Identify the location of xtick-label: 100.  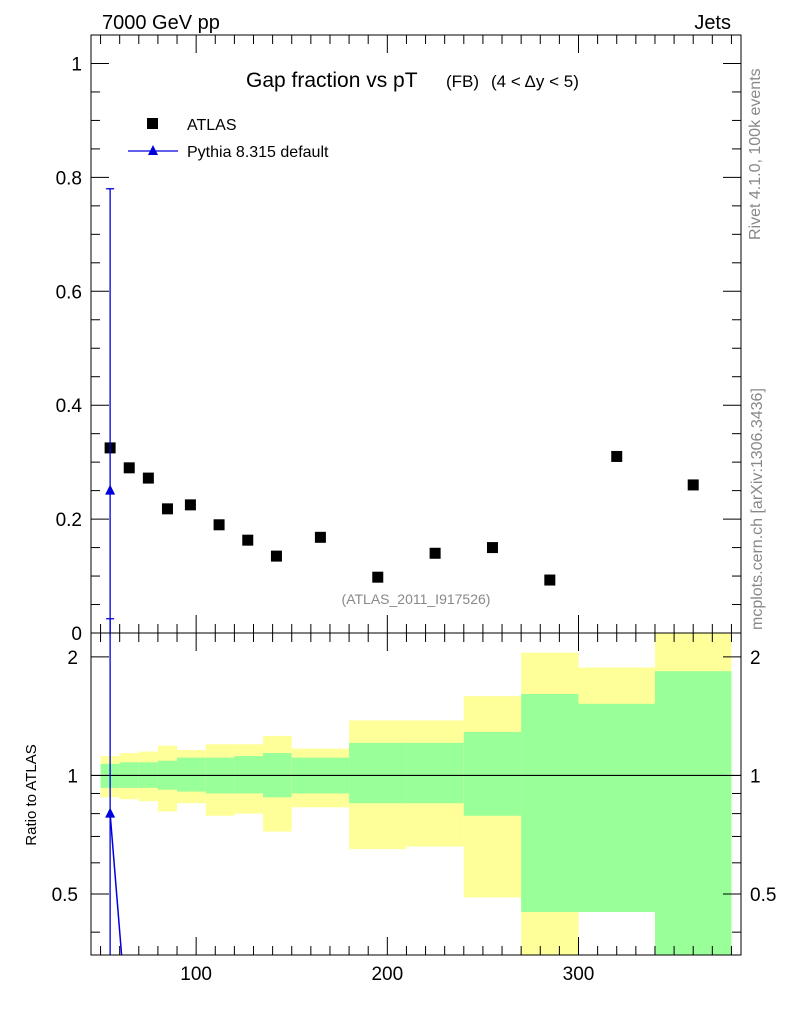
(196, 974).